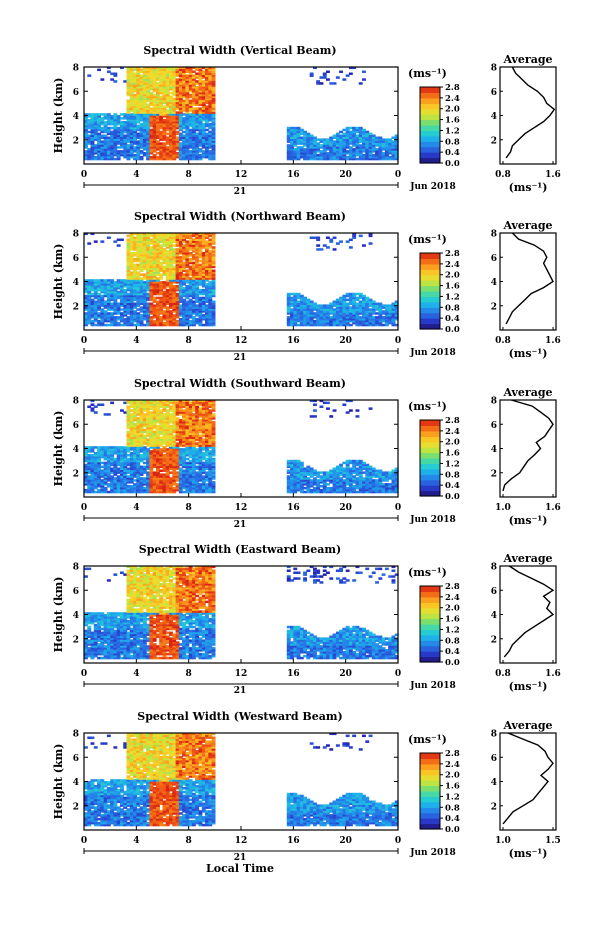 The height and width of the screenshot is (929, 616). I want to click on colorbar-segment, so click(430, 155).